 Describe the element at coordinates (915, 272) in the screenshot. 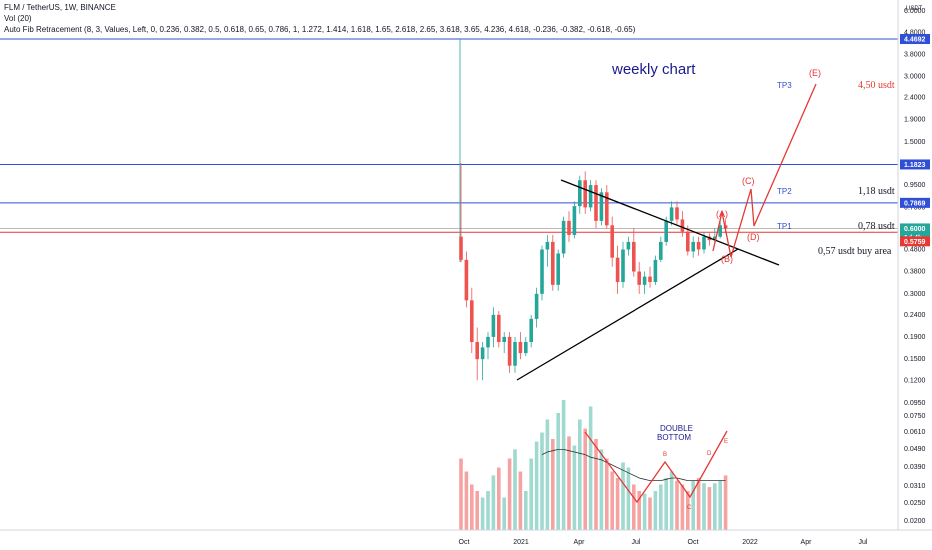

I see `price-tick-label: 0.3800` at that location.